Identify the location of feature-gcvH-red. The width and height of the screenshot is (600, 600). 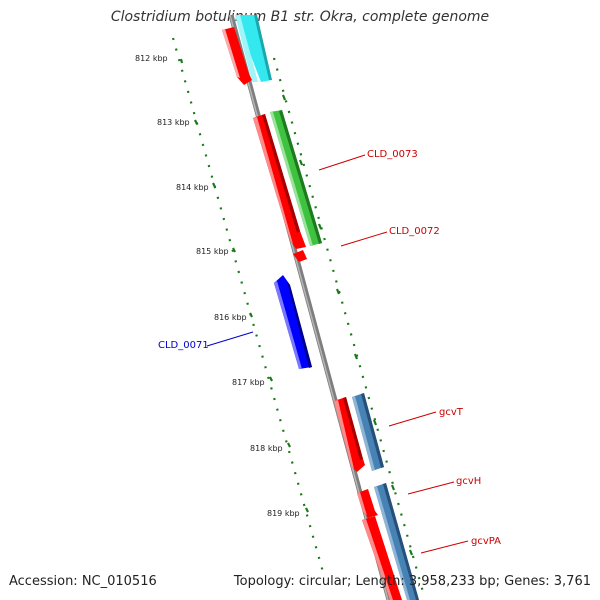
(367, 503).